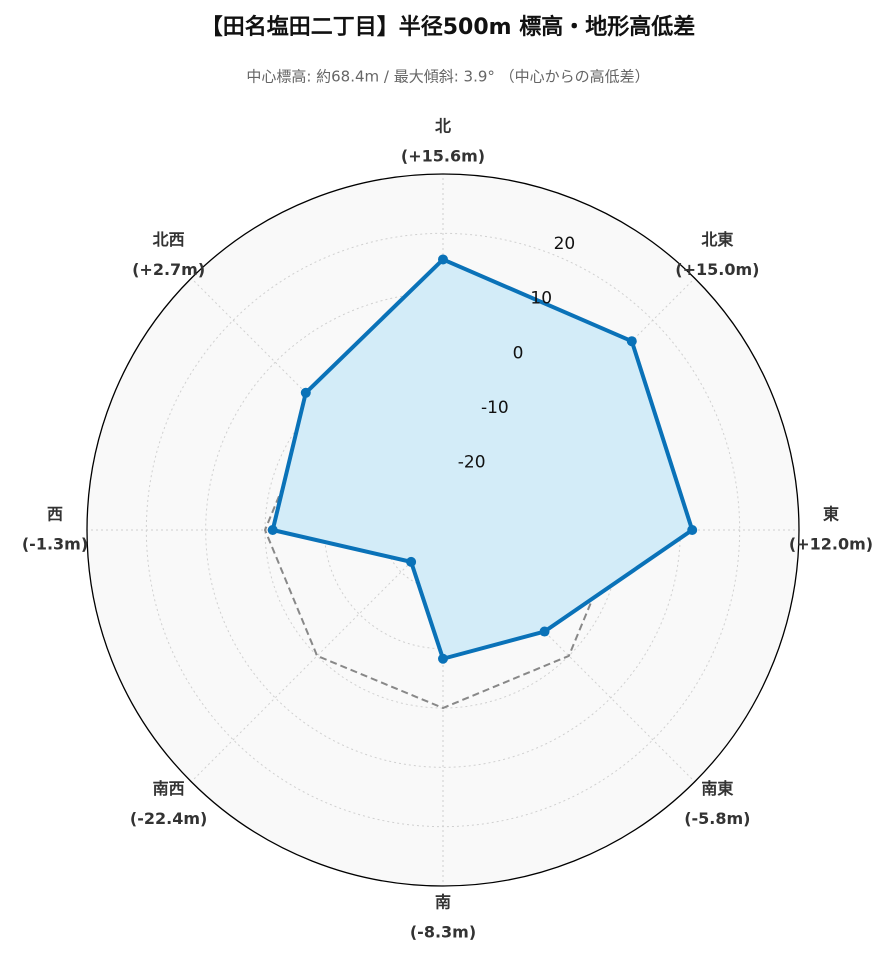 This screenshot has height=962, width=896. What do you see at coordinates (717, 818) in the screenshot?
I see `value-label: (-5.8m)` at bounding box center [717, 818].